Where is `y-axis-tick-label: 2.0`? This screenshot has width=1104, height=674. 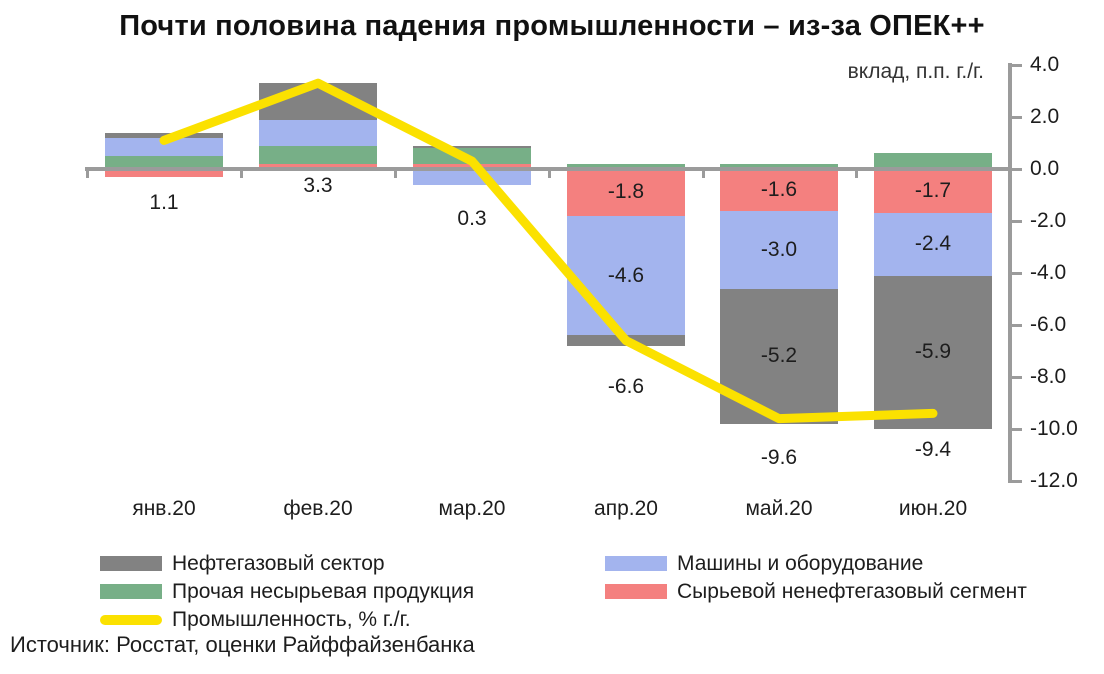
y-axis-tick-label: 2.0 is located at coordinates (1045, 116).